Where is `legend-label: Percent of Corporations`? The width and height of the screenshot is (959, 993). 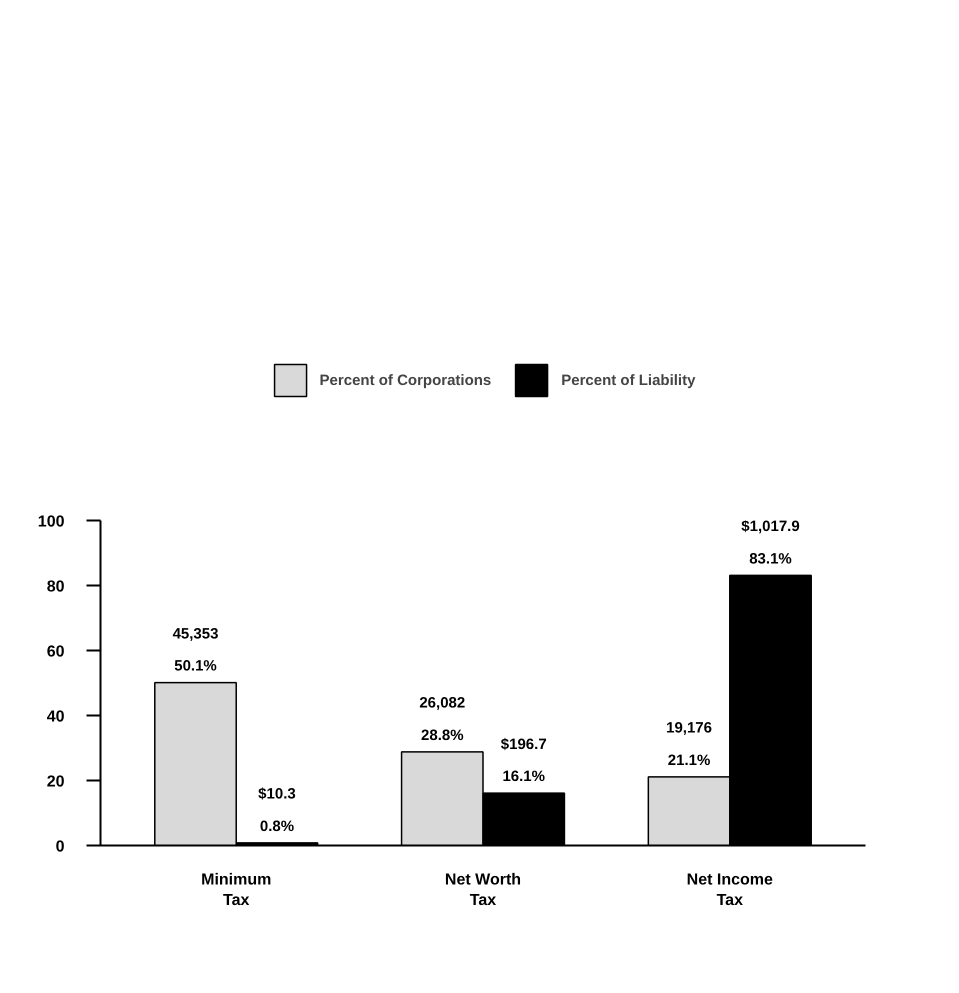 legend-label: Percent of Corporations is located at coordinates (406, 380).